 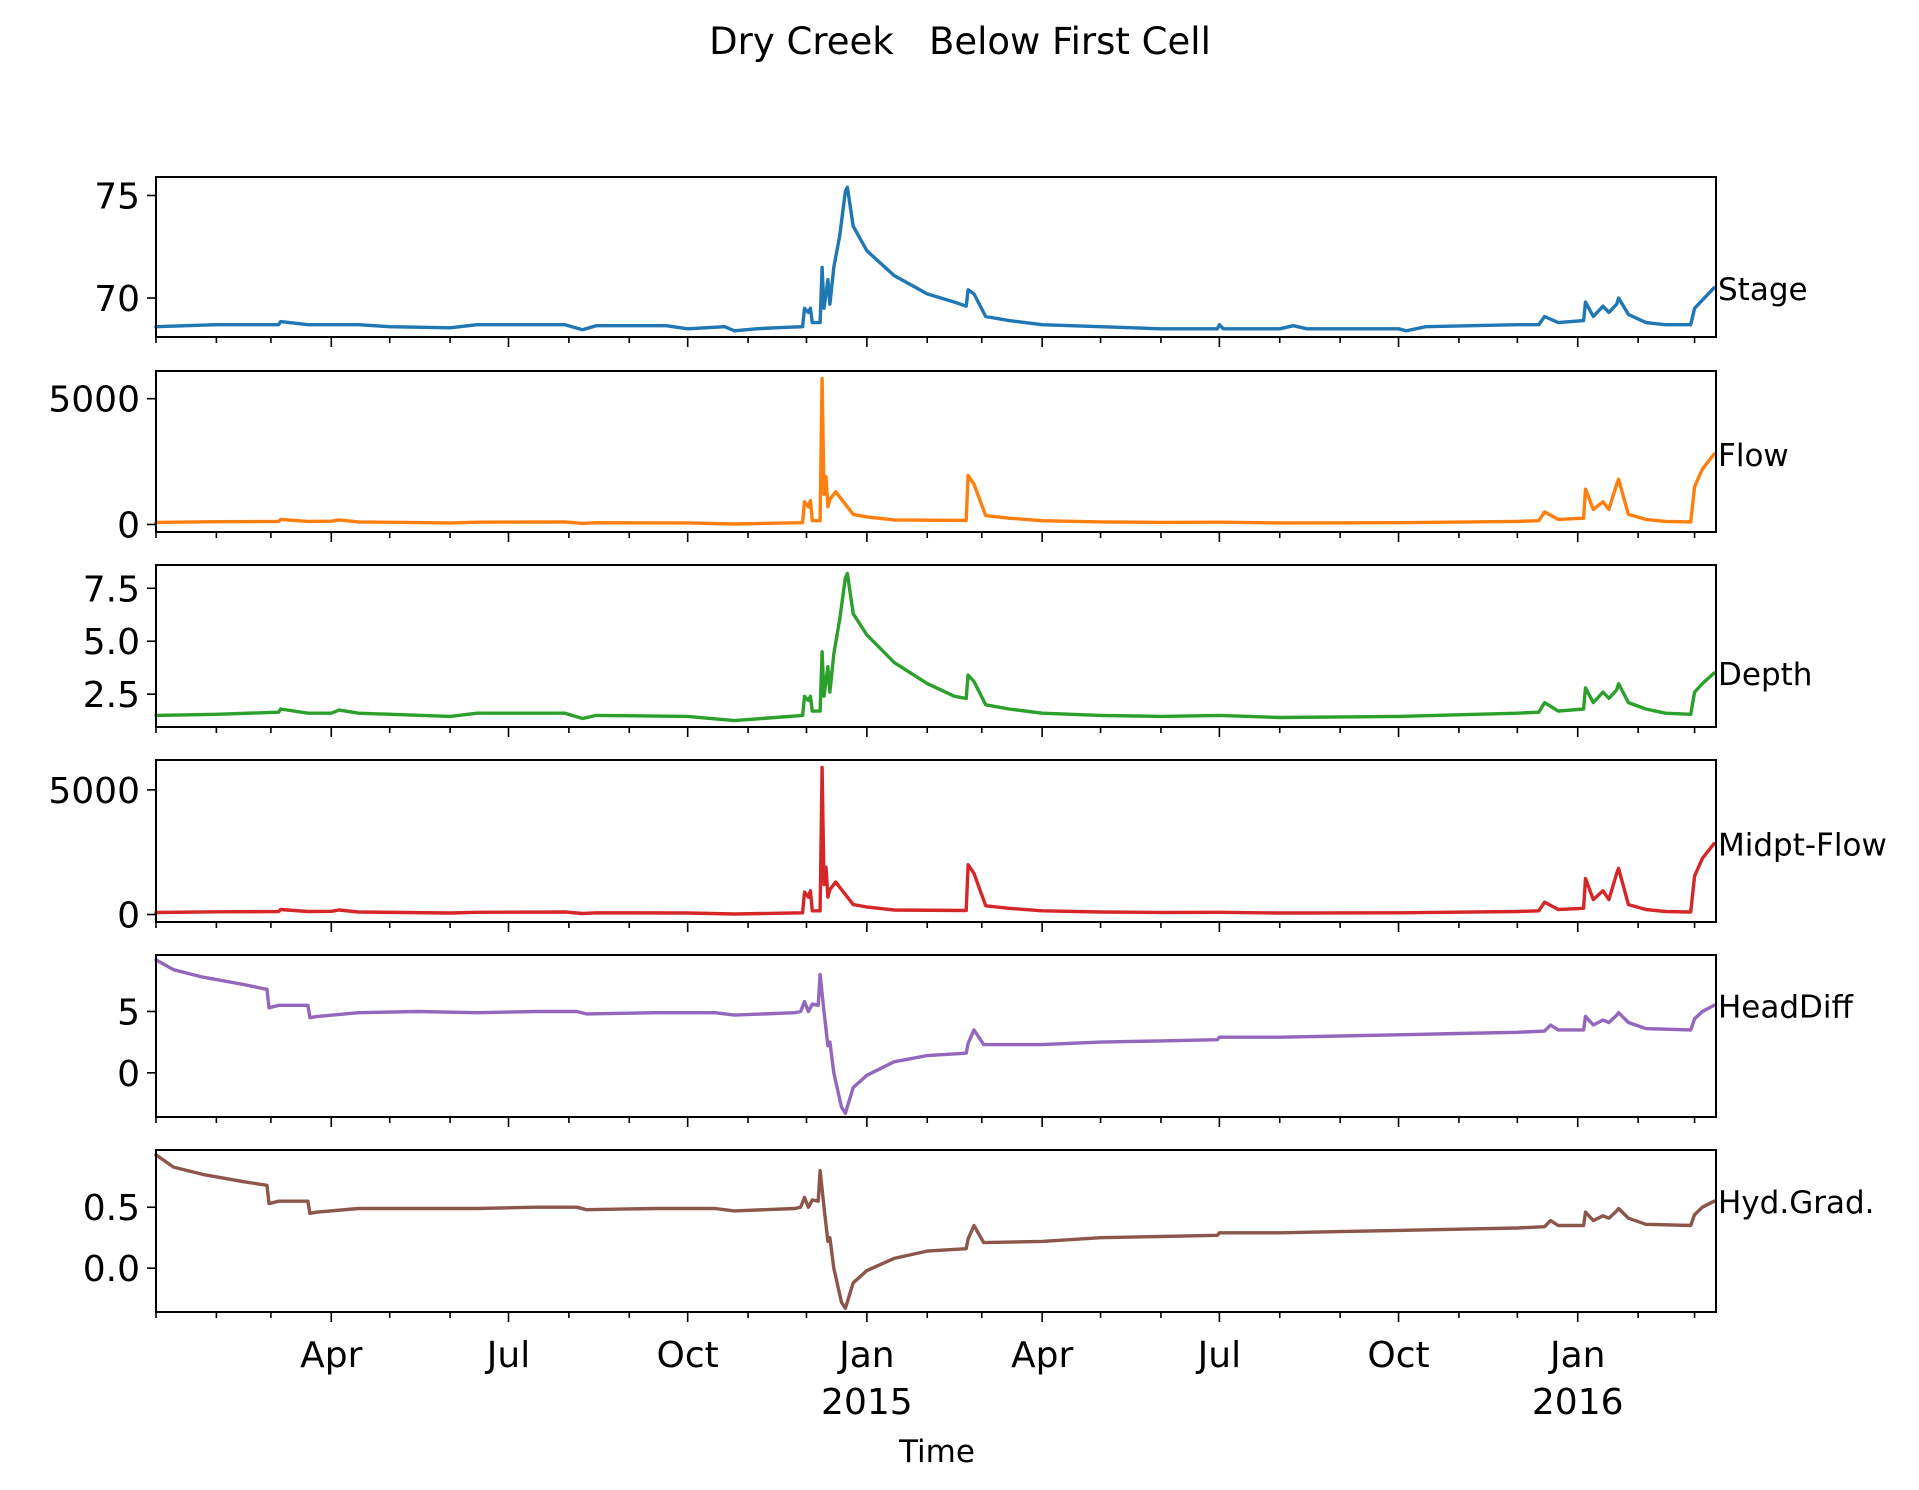 What do you see at coordinates (117, 299) in the screenshot?
I see `y-tick-label: 70` at bounding box center [117, 299].